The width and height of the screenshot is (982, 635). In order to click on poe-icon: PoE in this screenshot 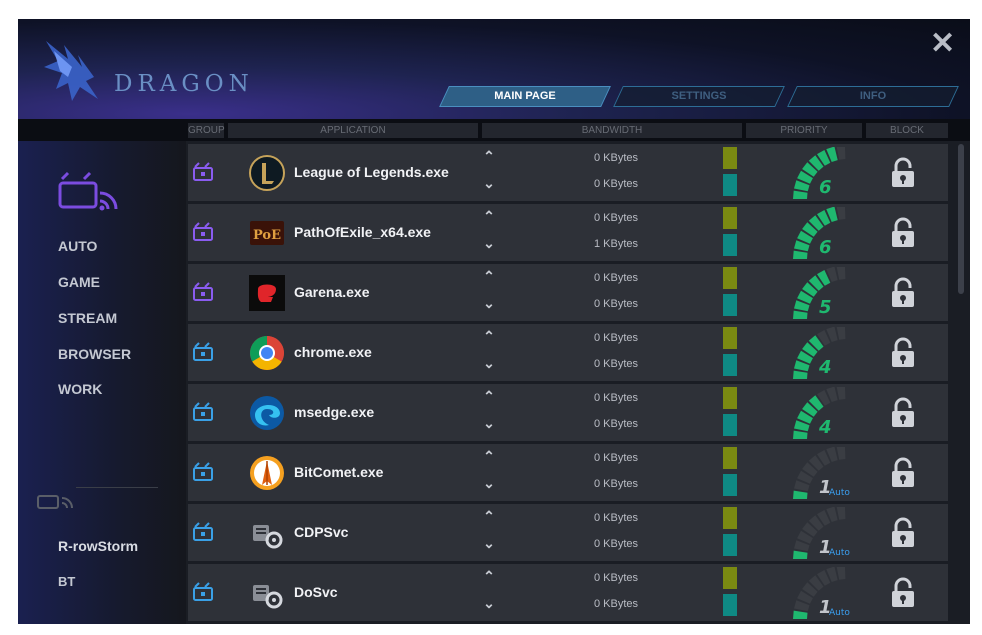, I will do `click(267, 233)`.